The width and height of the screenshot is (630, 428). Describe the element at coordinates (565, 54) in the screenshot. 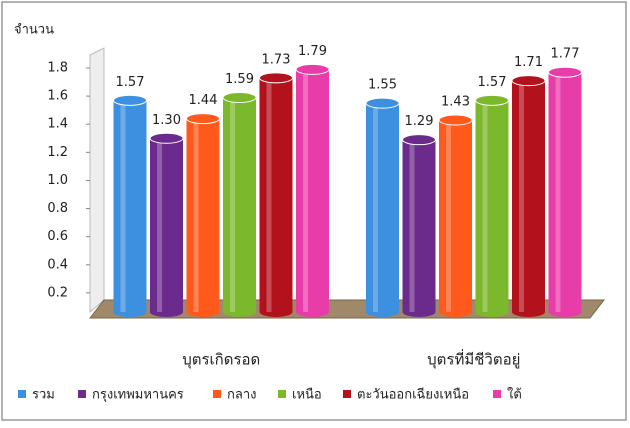

I see `value-label: 1.77` at that location.